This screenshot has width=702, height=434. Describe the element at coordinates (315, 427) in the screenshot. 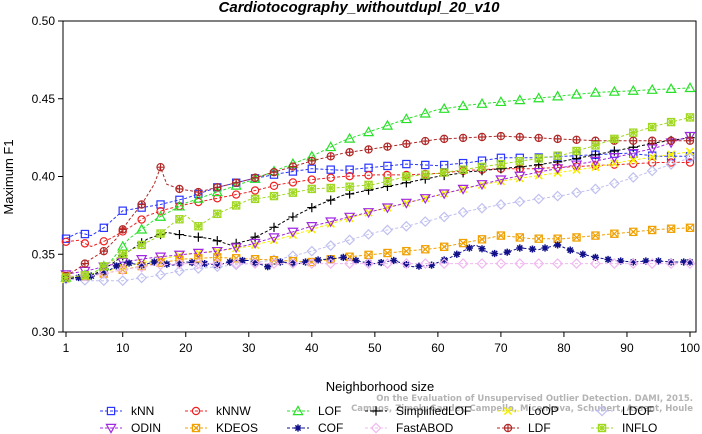

I see `legend-item-cof: COF` at that location.